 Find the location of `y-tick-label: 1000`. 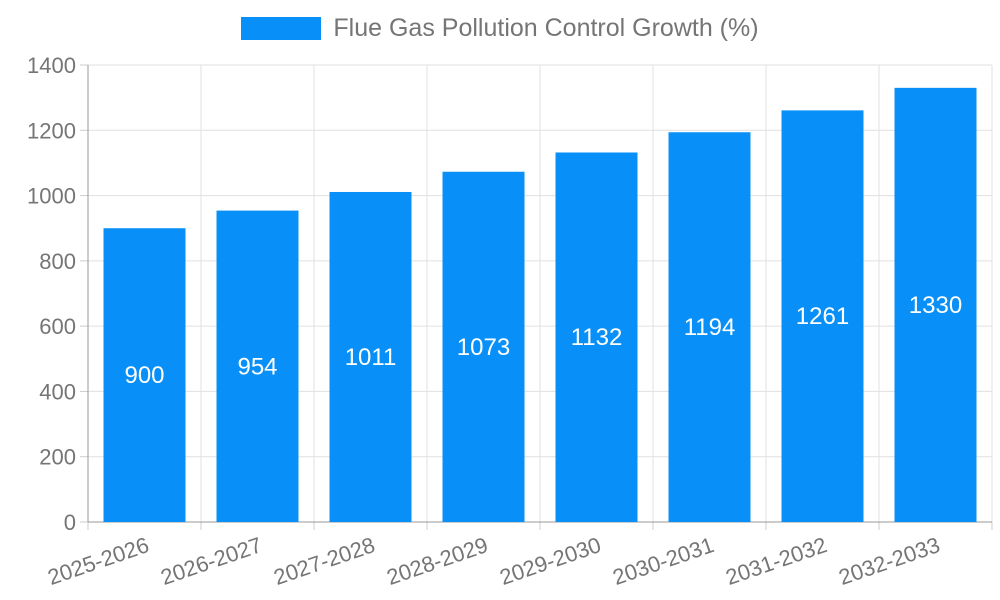

y-tick-label: 1000 is located at coordinates (51, 196).